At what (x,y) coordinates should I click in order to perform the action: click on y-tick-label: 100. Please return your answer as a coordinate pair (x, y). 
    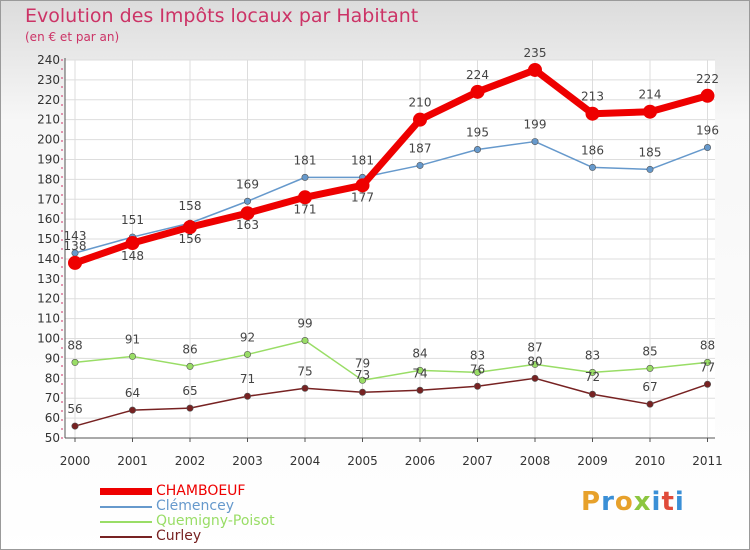
    Looking at the image, I should click on (48, 339).